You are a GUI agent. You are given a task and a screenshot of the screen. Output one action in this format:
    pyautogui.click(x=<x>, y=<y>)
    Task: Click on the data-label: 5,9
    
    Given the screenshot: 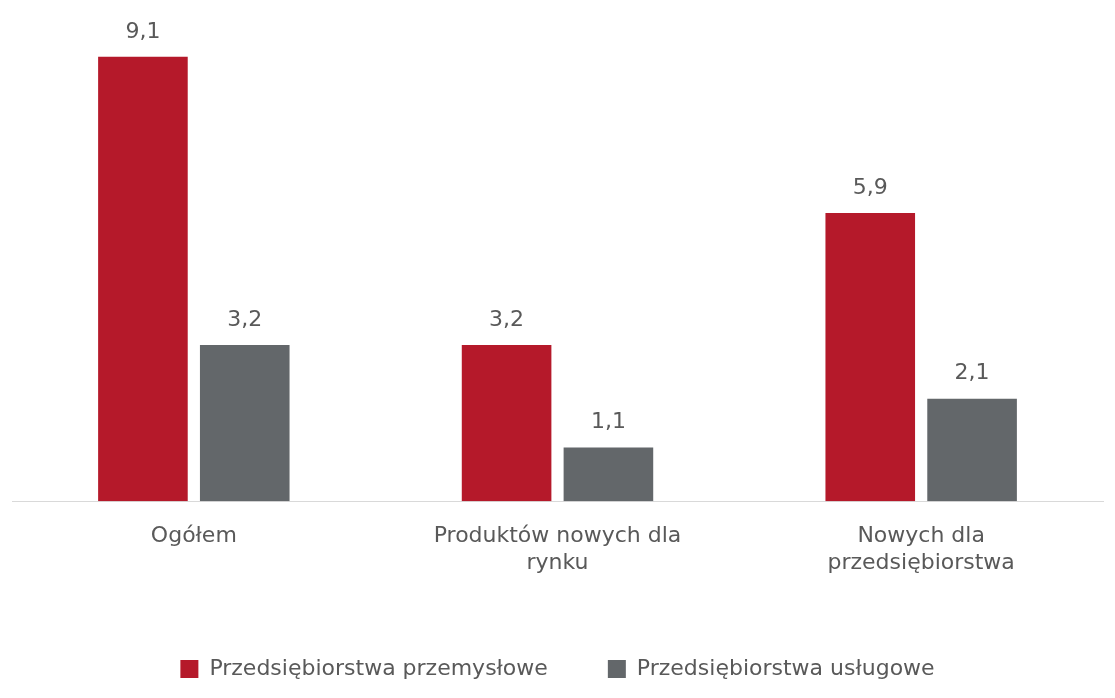 What is the action you would take?
    pyautogui.click(x=870, y=186)
    